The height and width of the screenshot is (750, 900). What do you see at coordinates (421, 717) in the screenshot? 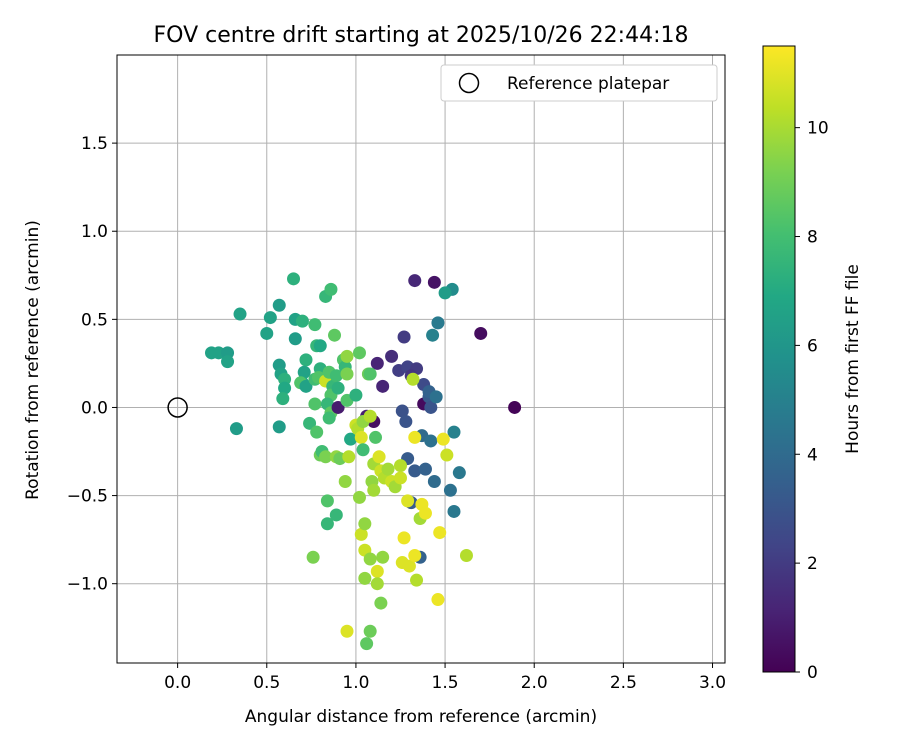
I see `x-axis-label: Angular distance from reference (arcmin)` at bounding box center [421, 717].